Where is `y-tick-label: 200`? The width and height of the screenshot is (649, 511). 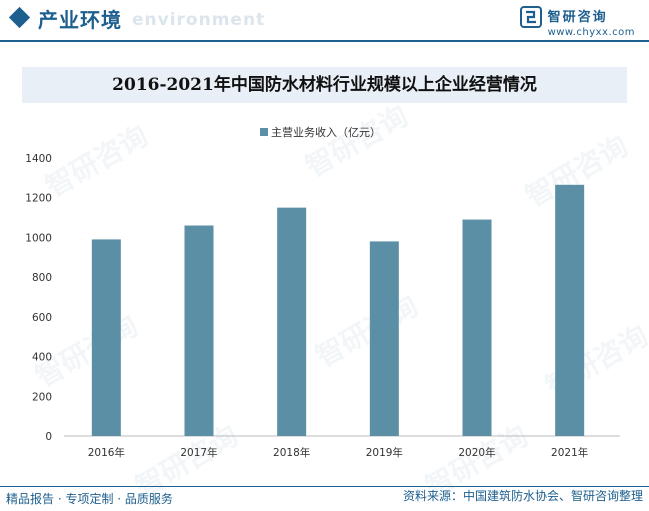 y-tick-label: 200 is located at coordinates (42, 397).